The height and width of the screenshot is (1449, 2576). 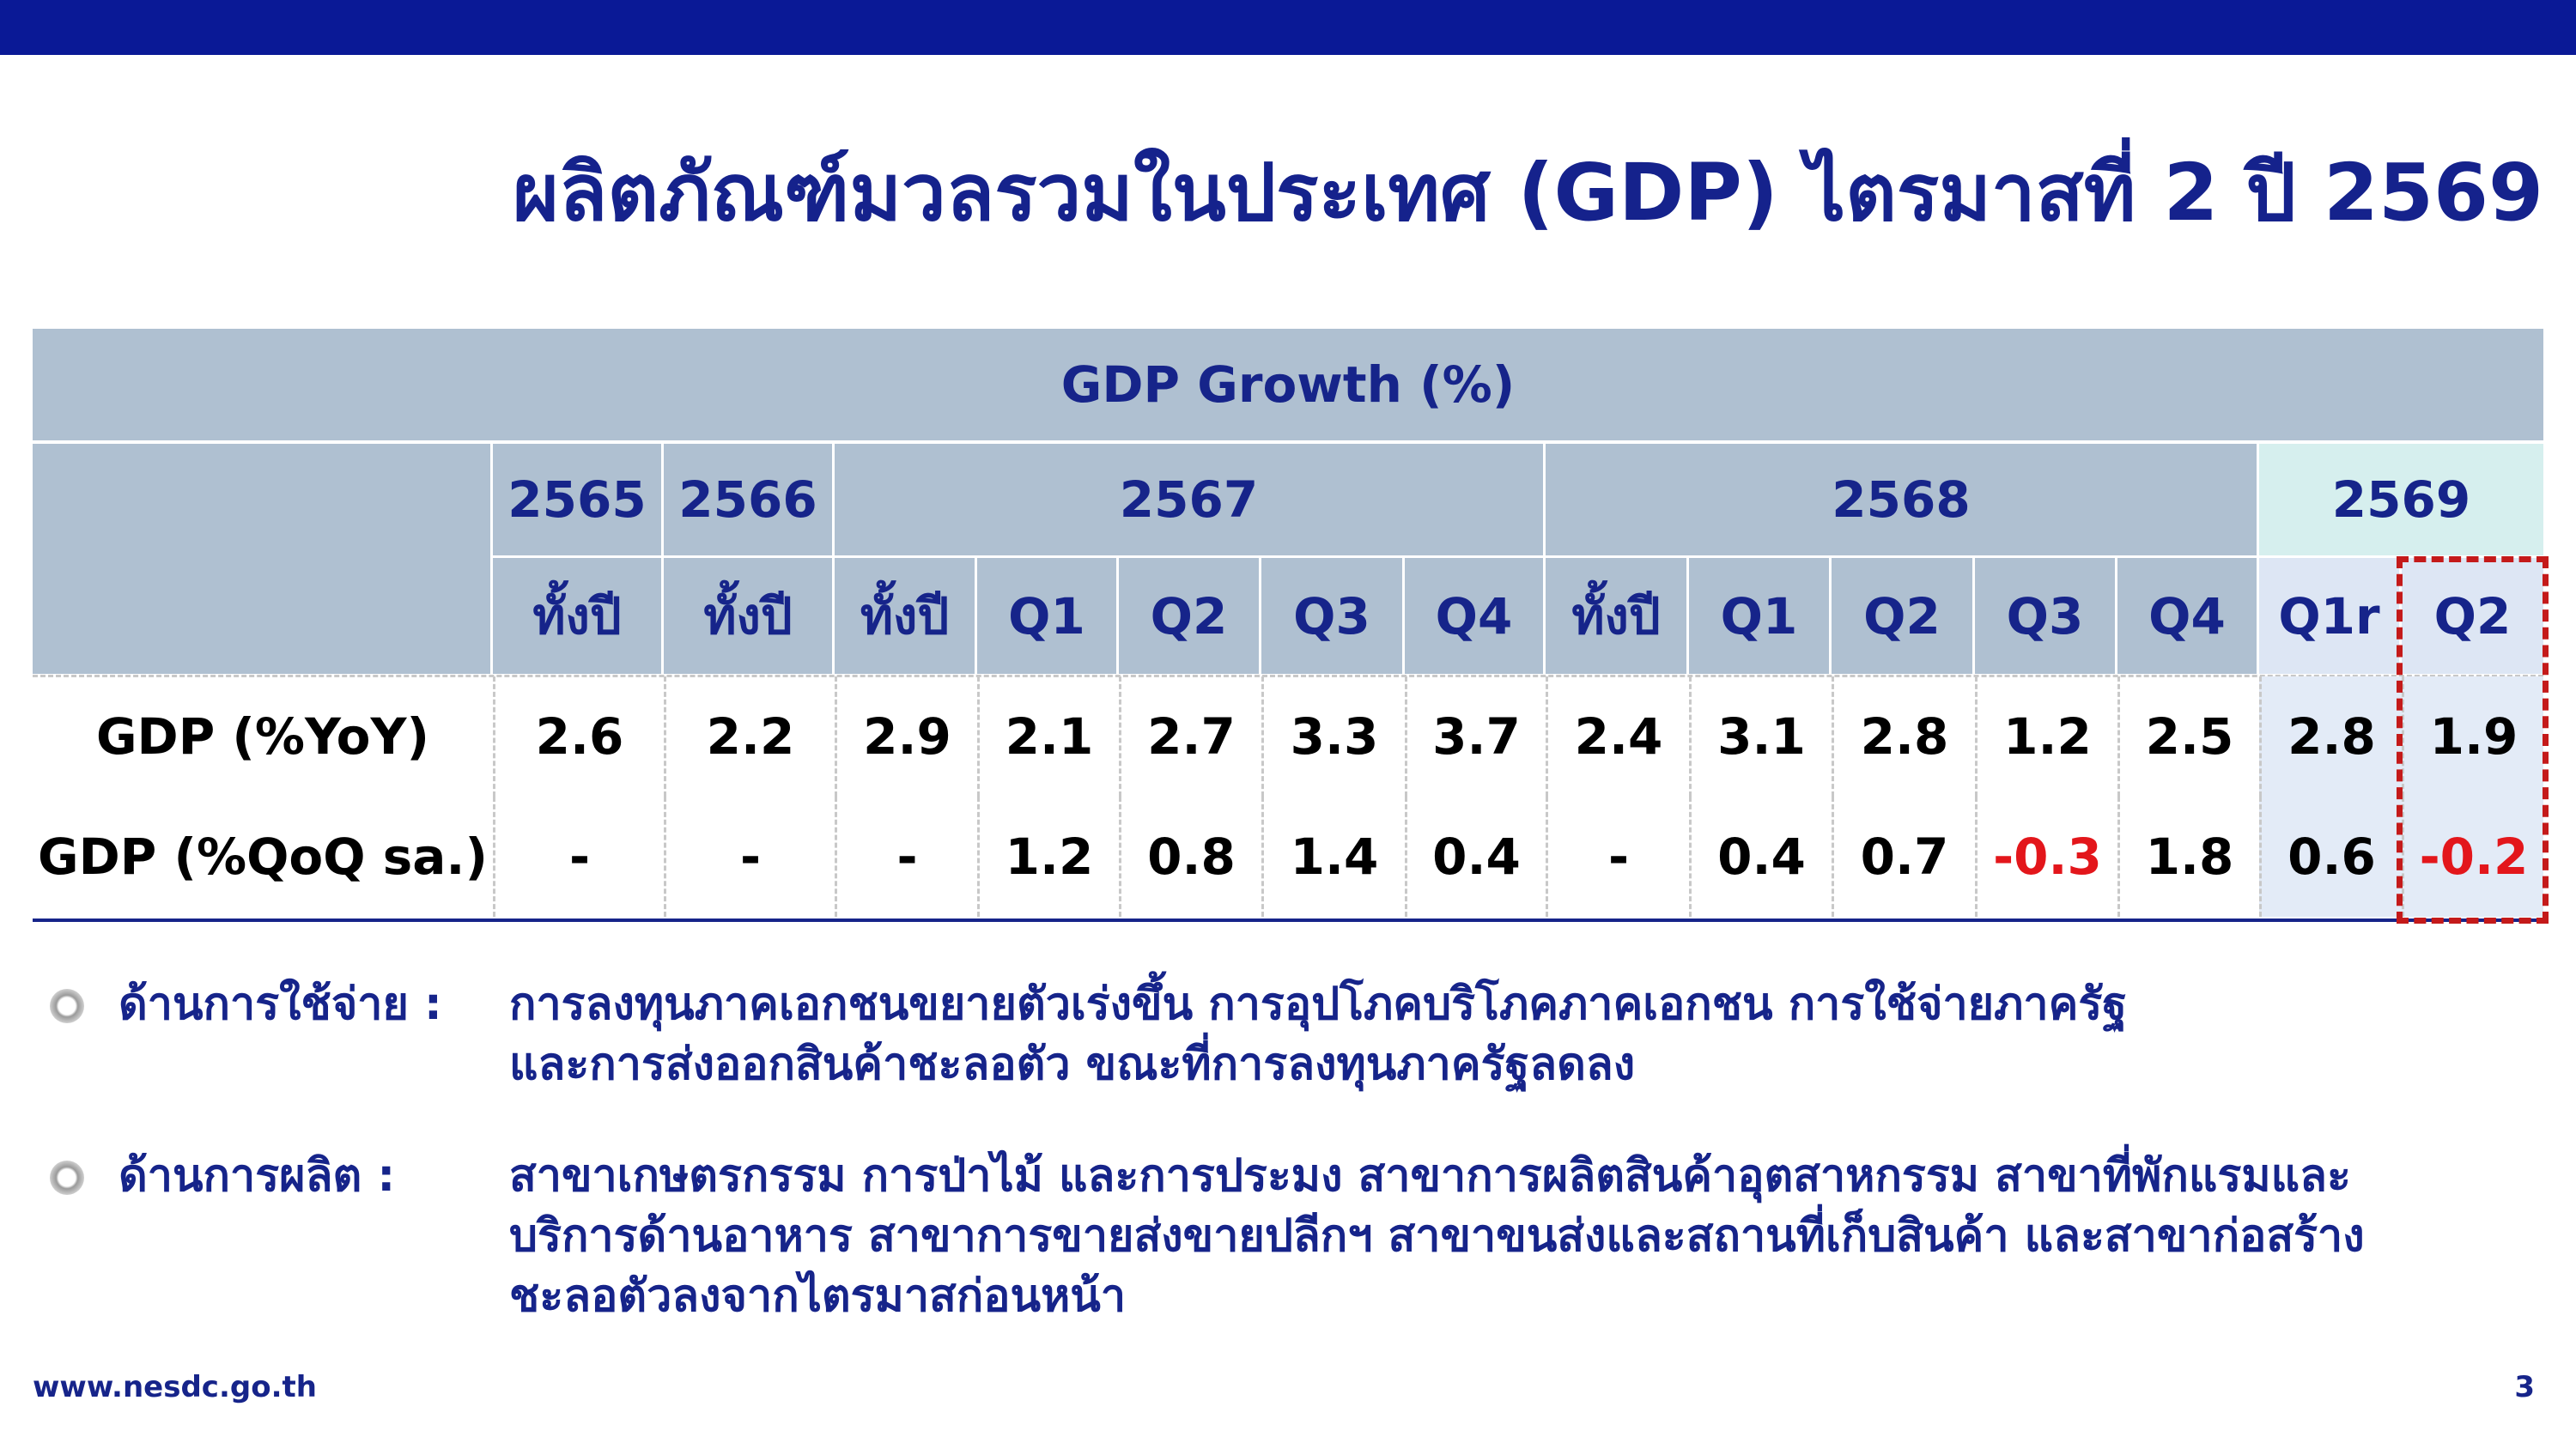 What do you see at coordinates (1288, 676) in the screenshot?
I see `header-rule` at bounding box center [1288, 676].